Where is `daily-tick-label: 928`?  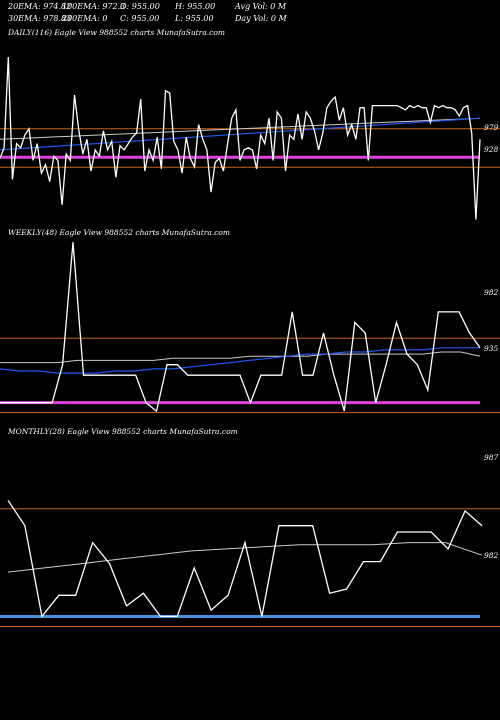
daily-tick-label: 928 is located at coordinates (491, 149).